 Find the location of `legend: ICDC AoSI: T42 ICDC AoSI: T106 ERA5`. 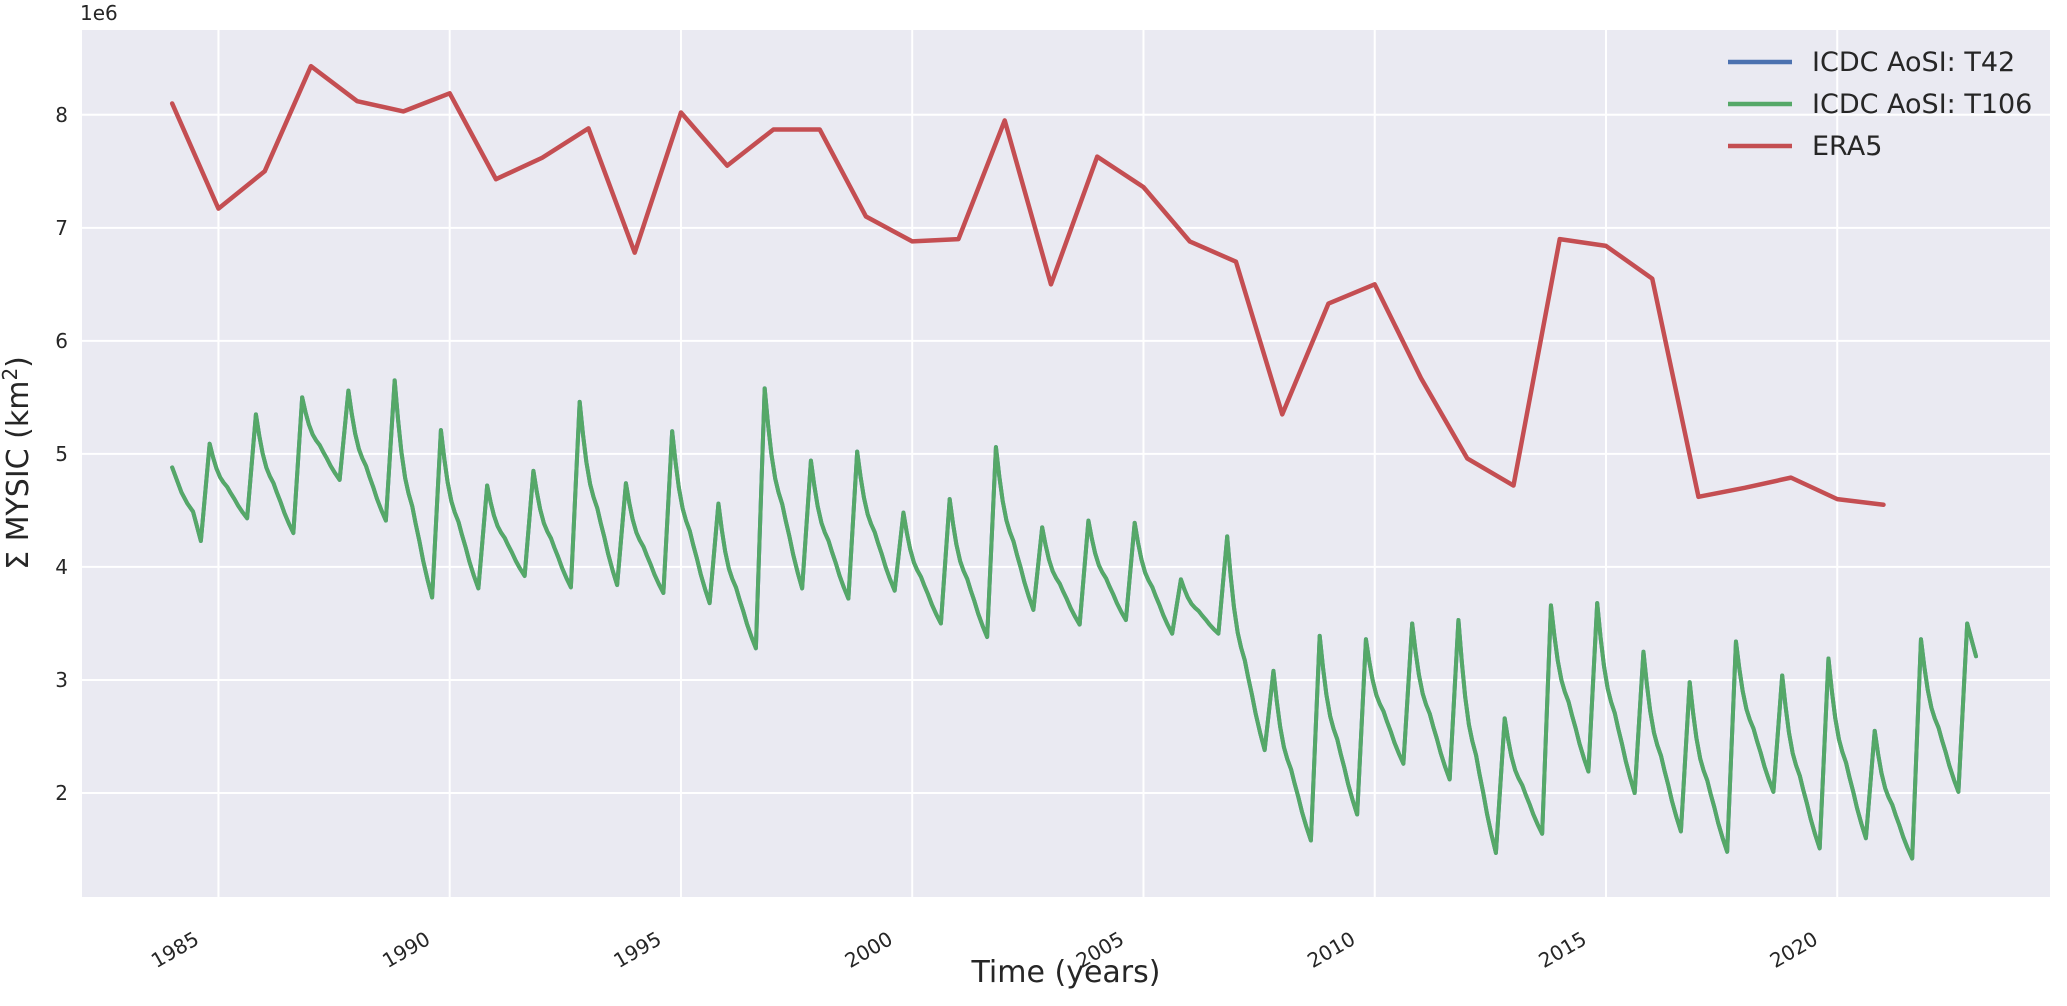

legend: ICDC AoSI: T42 ICDC AoSI: T106 ERA5 is located at coordinates (1880, 104).